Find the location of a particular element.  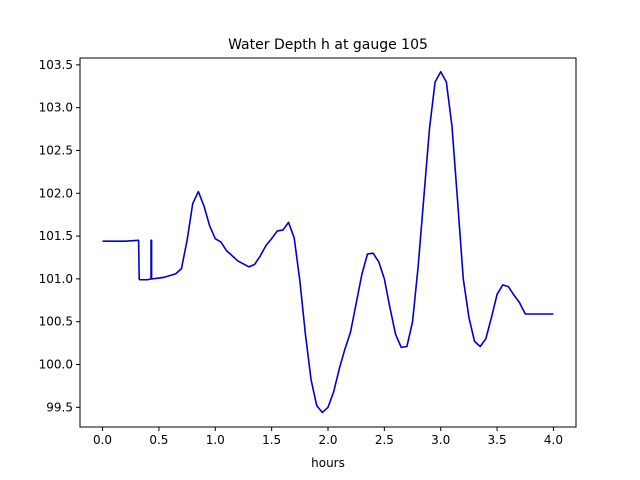

chart-title: Water Depth h at gauge 105 is located at coordinates (328, 45).